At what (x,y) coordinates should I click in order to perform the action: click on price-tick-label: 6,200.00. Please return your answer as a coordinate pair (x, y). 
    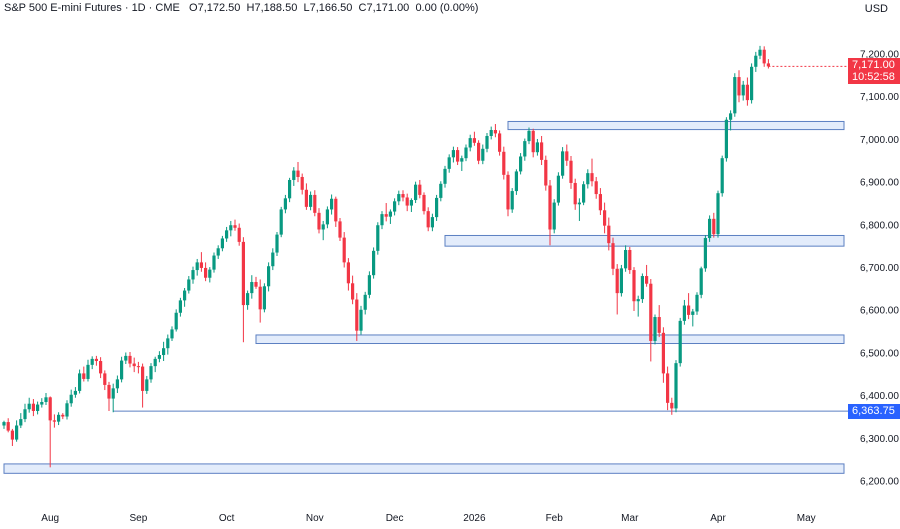
    Looking at the image, I should click on (879, 482).